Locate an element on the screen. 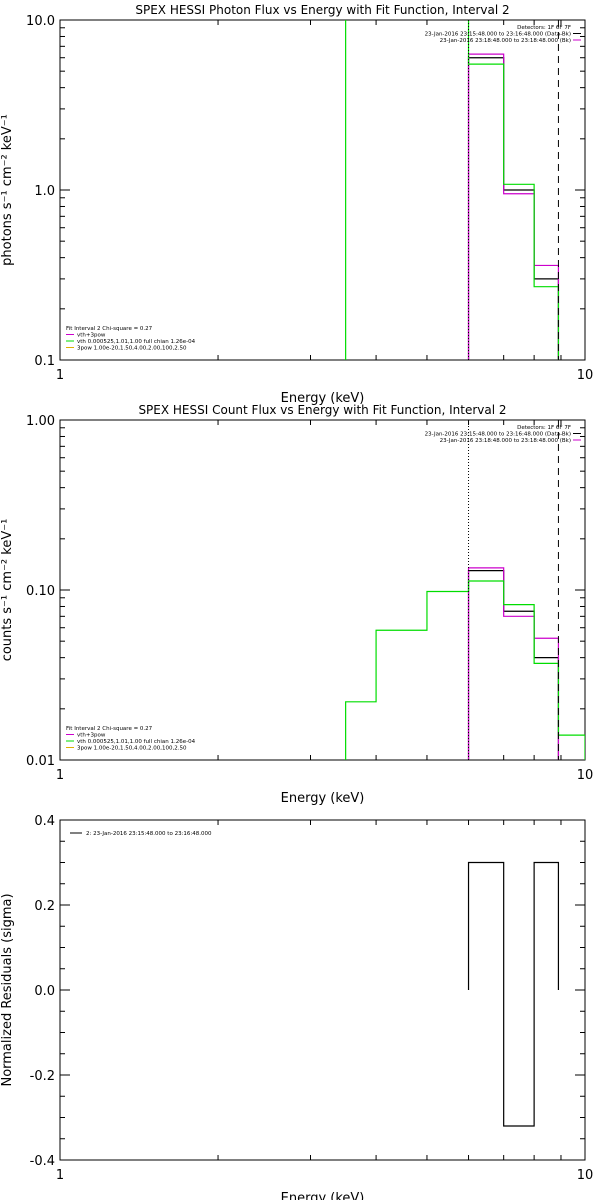 This screenshot has height=1200, width=600. y-axis-label: counts s⁻¹ cm⁻² keV⁻¹ is located at coordinates (7, 590).